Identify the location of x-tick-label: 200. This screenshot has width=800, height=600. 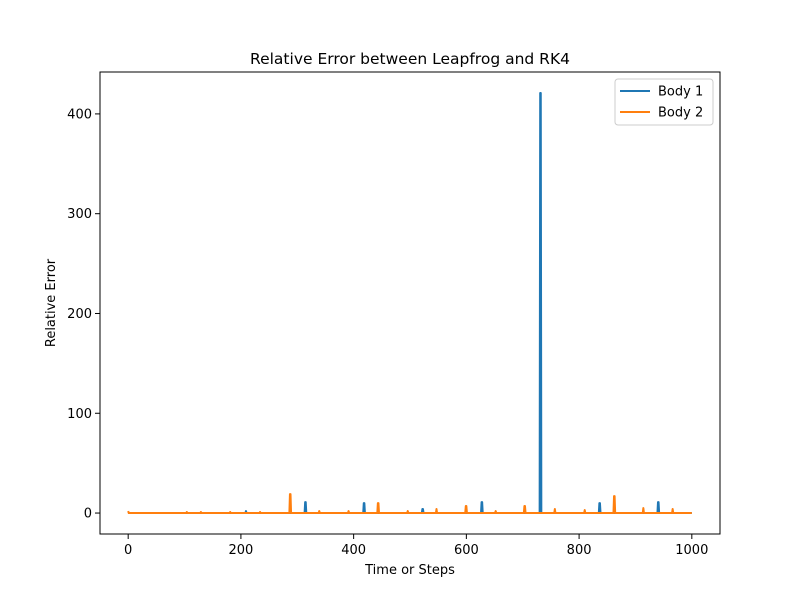
(240, 550).